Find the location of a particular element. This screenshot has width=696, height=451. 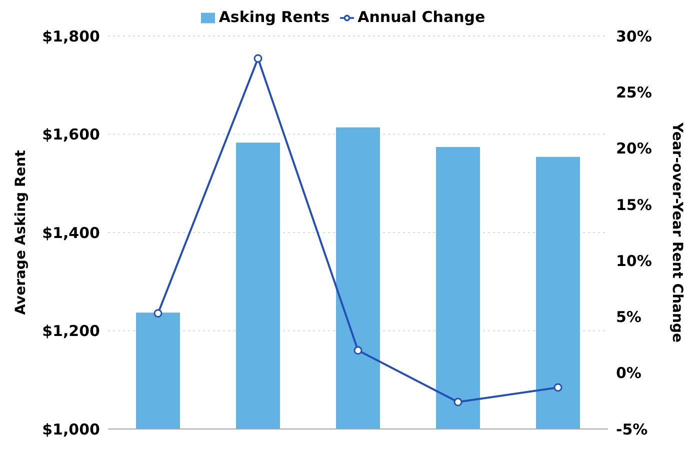

y-axis-title: Average Asking Rent is located at coordinates (20, 232).